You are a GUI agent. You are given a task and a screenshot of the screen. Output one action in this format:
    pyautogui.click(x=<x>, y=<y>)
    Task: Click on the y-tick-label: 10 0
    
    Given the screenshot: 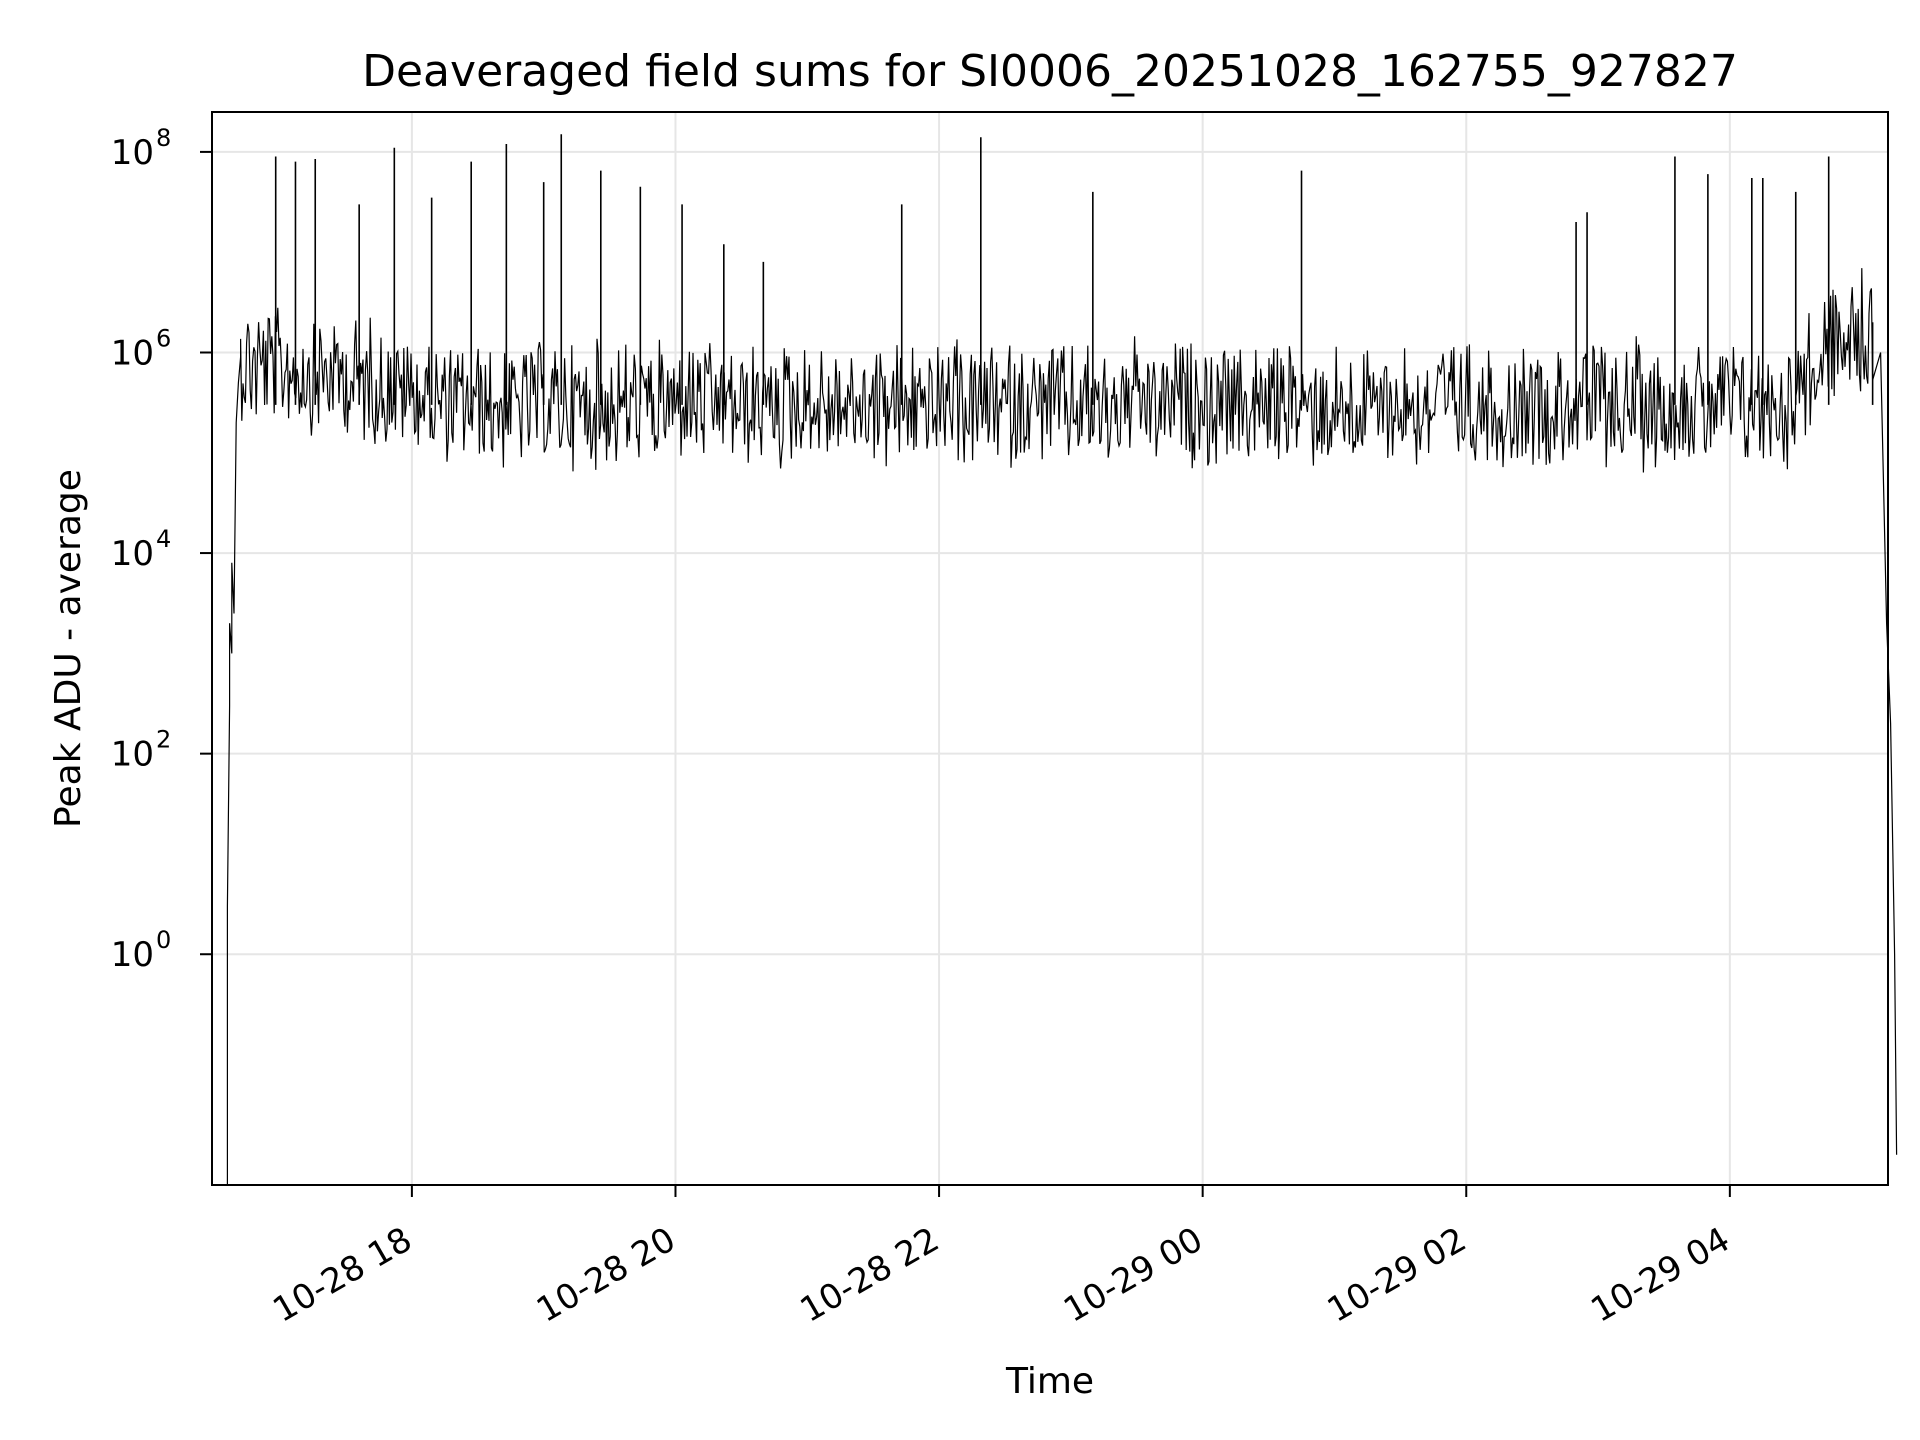 What is the action you would take?
    pyautogui.click(x=141, y=950)
    